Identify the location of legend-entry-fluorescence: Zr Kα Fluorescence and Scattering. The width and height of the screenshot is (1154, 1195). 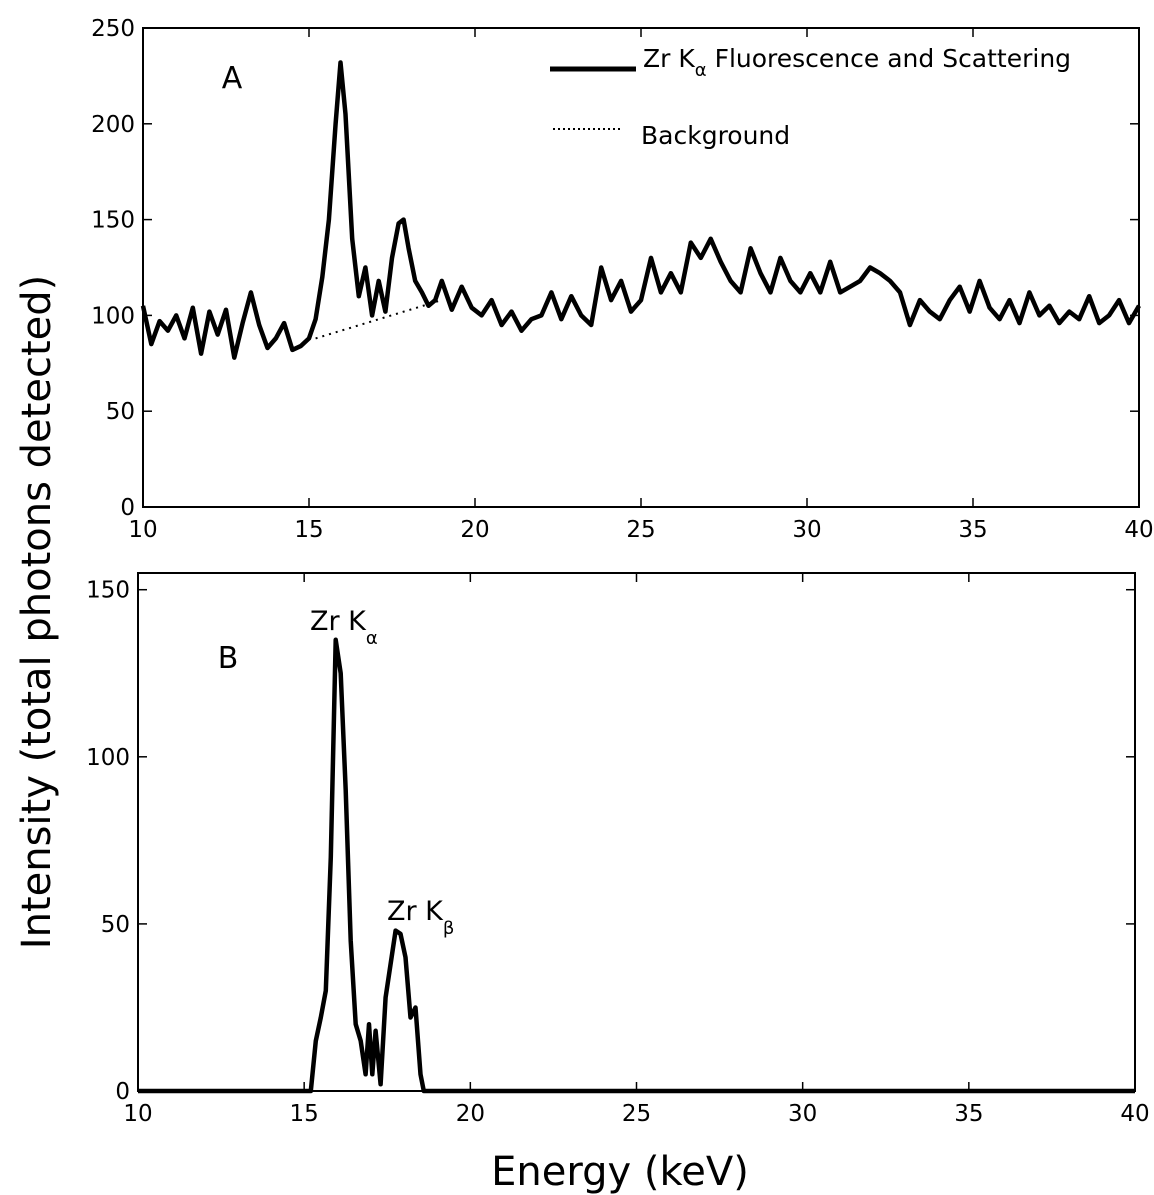
(857, 62).